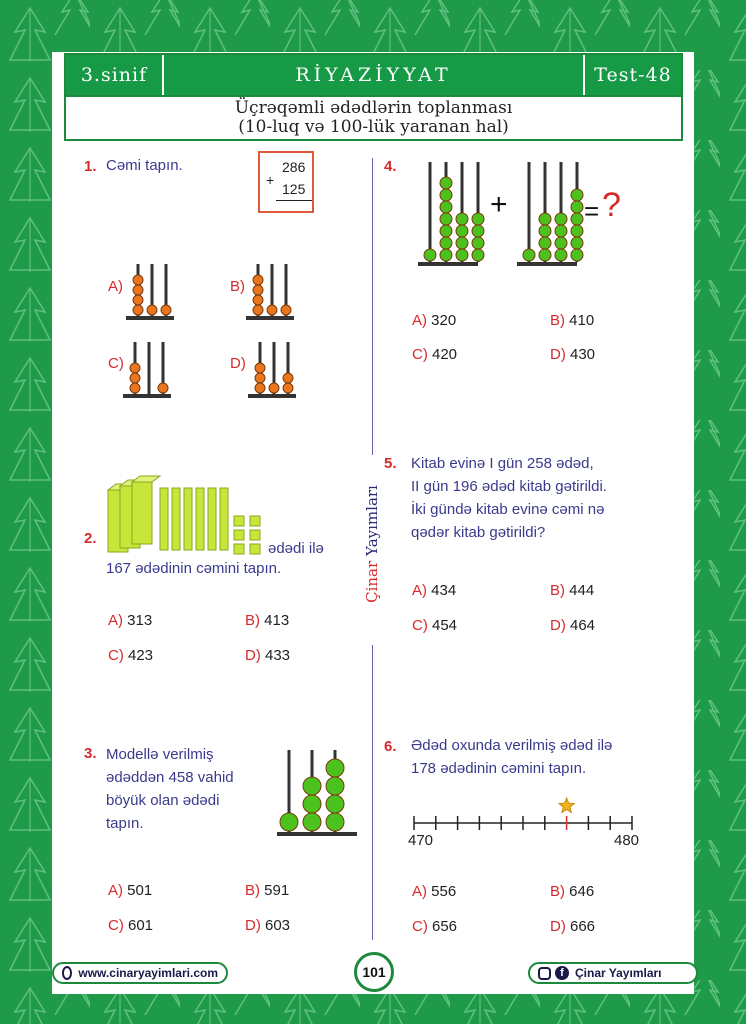  Describe the element at coordinates (573, 926) in the screenshot. I see `q6-option-d: D) 666` at that location.